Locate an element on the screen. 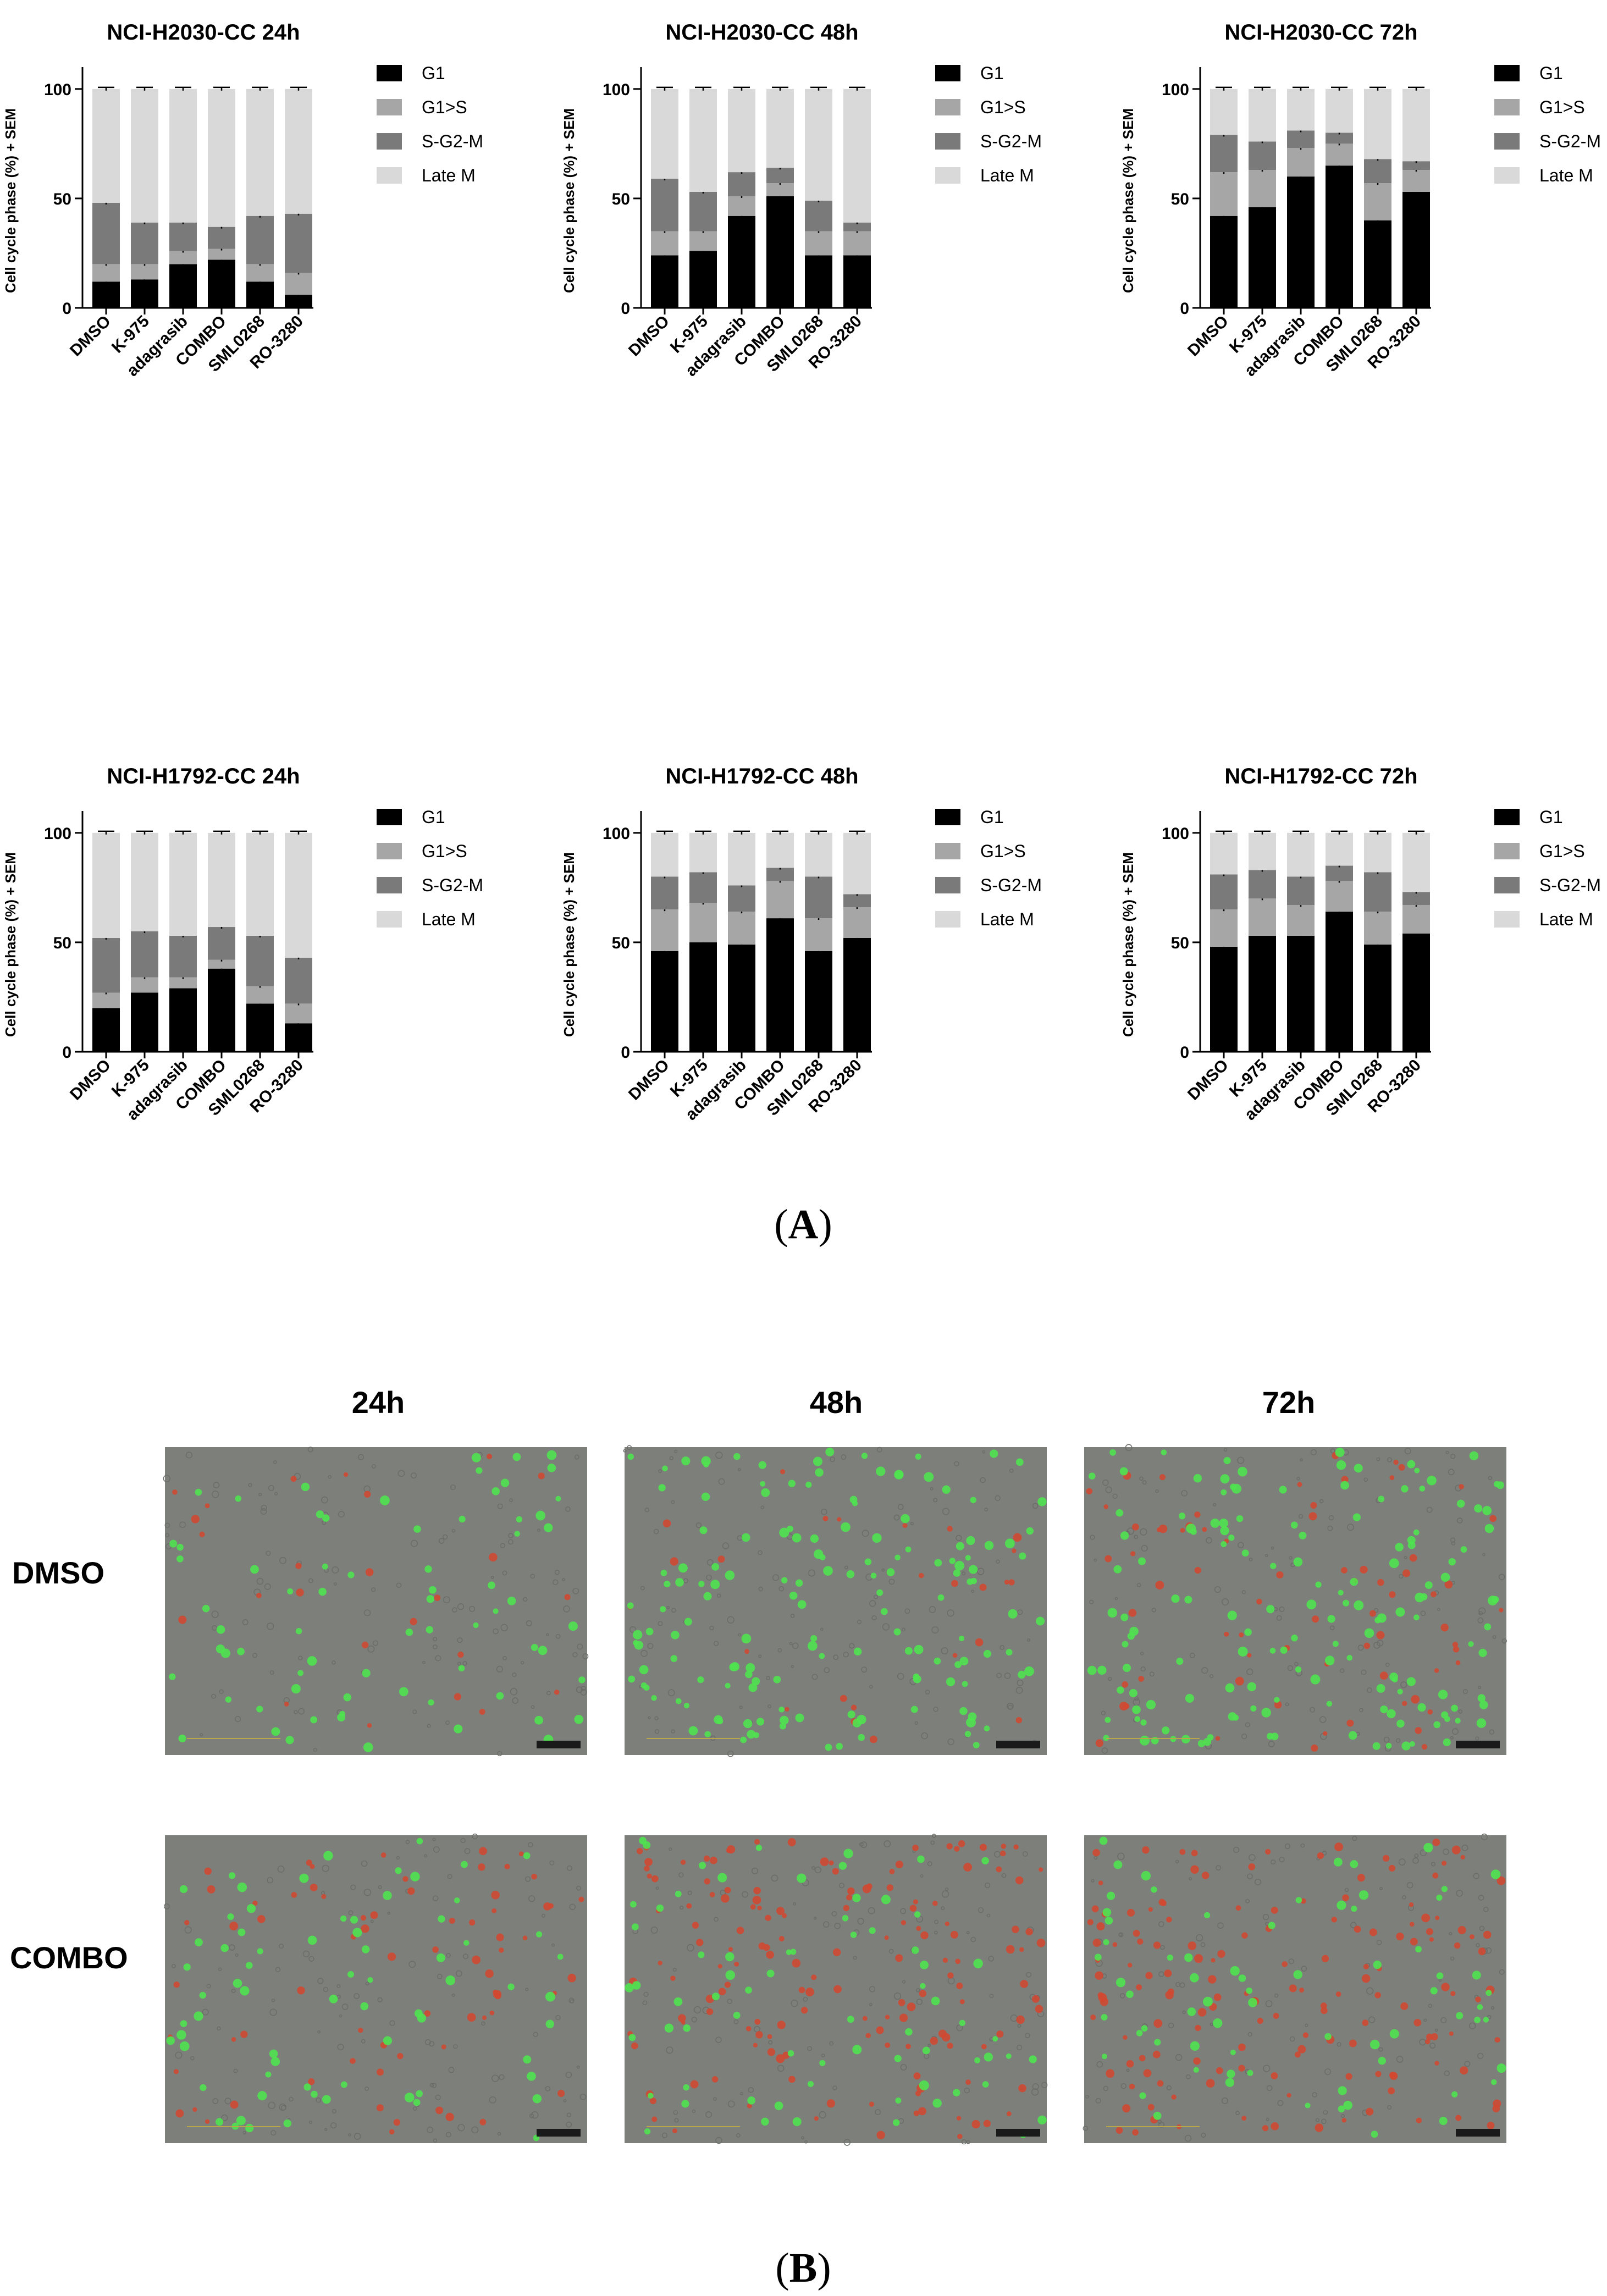  micrograph-stamp is located at coordinates (1478, 1744).